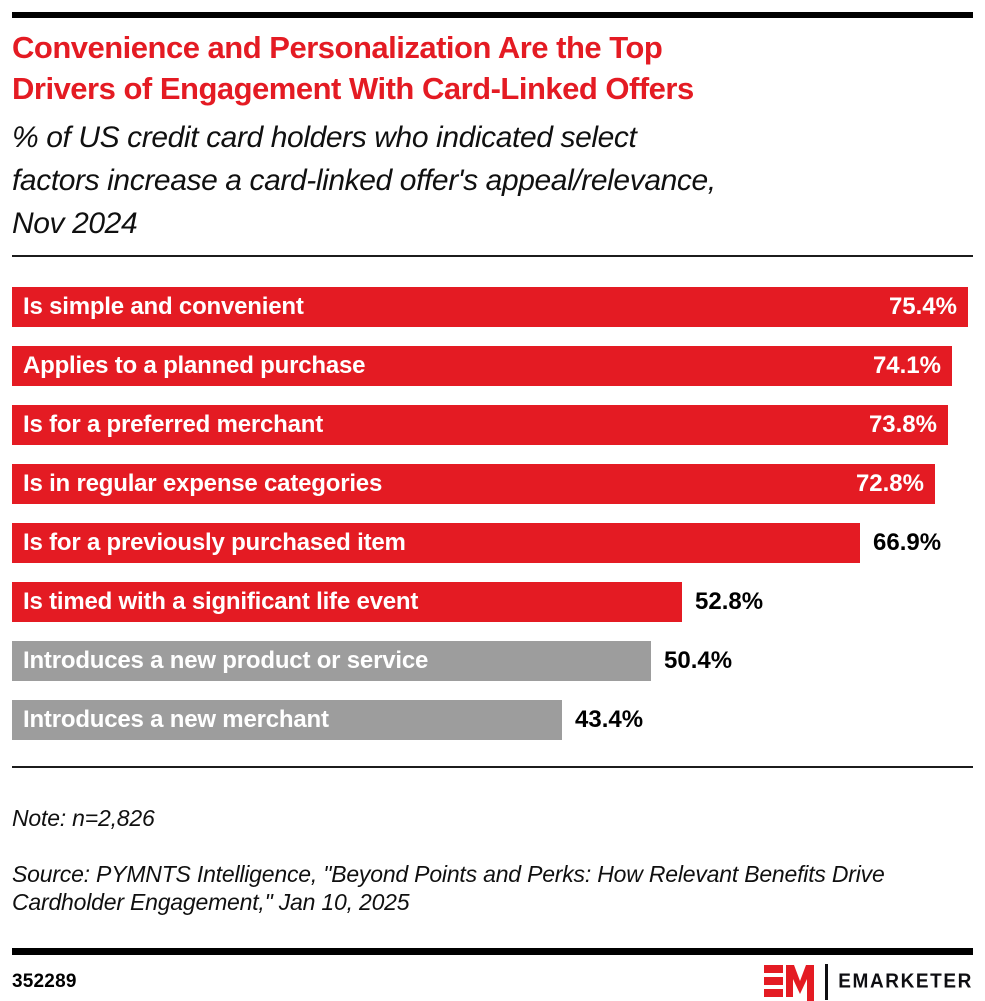  What do you see at coordinates (83, 818) in the screenshot?
I see `note-text: Note: n=2,826` at bounding box center [83, 818].